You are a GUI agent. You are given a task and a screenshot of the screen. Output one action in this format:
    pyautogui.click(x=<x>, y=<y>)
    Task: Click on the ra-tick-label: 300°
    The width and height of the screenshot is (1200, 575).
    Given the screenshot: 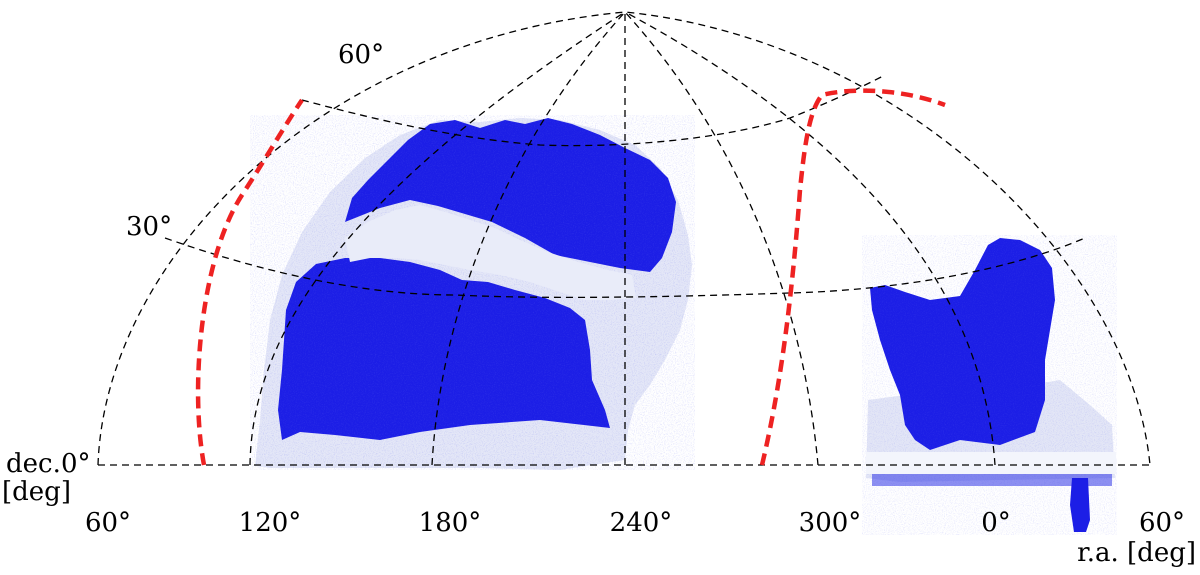 What is the action you would take?
    pyautogui.click(x=830, y=523)
    